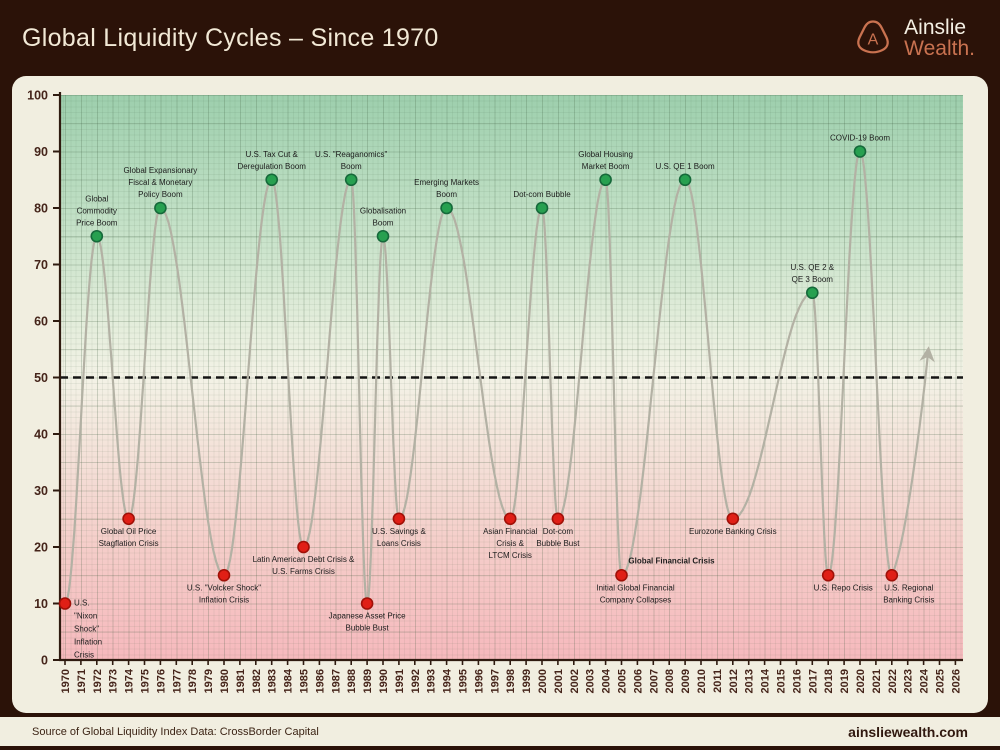 The image size is (1000, 750). I want to click on x-tick-label: 2002, so click(575, 681).